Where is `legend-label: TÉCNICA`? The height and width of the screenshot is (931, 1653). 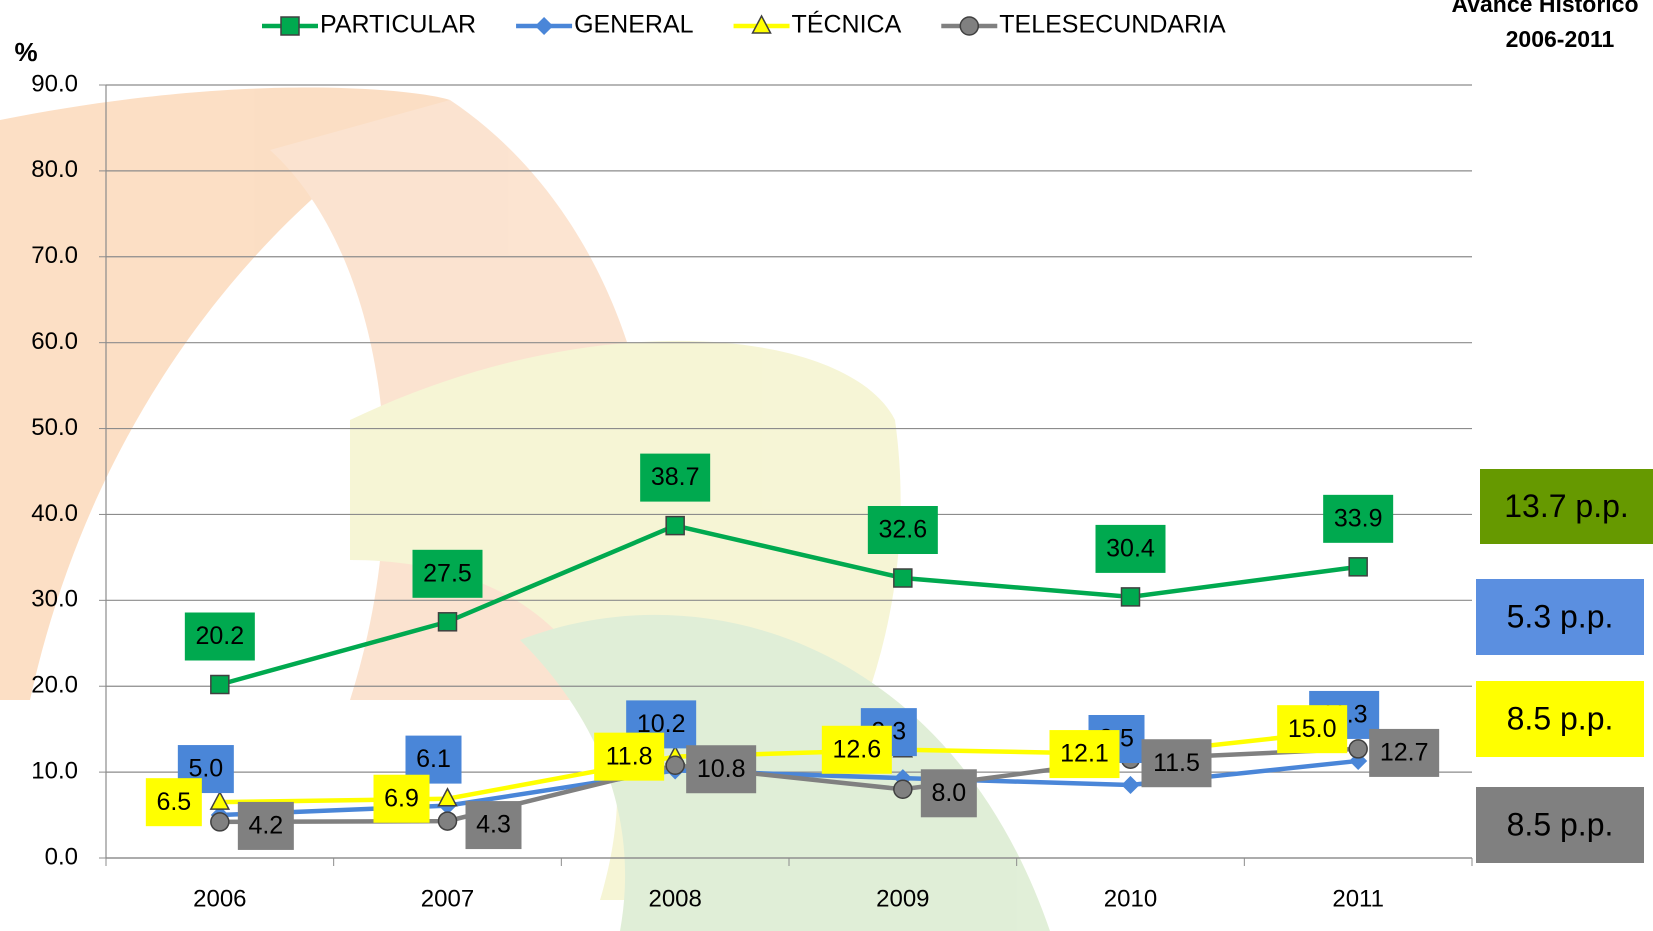
legend-label: TÉCNICA is located at coordinates (847, 24).